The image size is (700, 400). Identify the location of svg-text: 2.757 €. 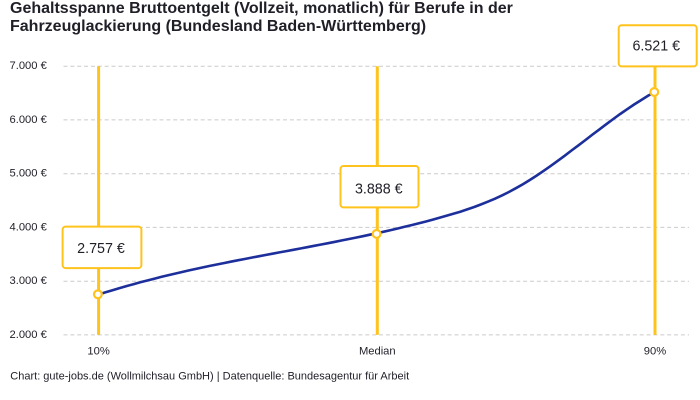
(101, 249).